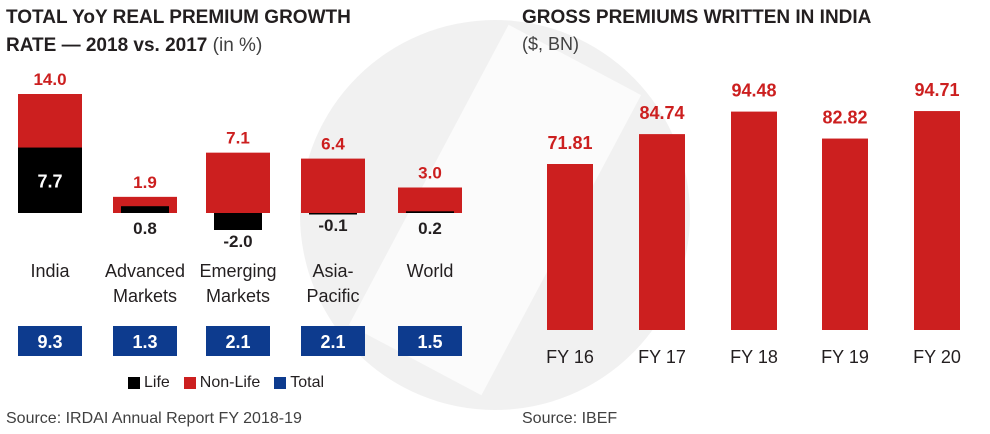 The width and height of the screenshot is (990, 434). I want to click on left-source-note: Source: IRDAI Annual Report FY 2018-19, so click(154, 418).